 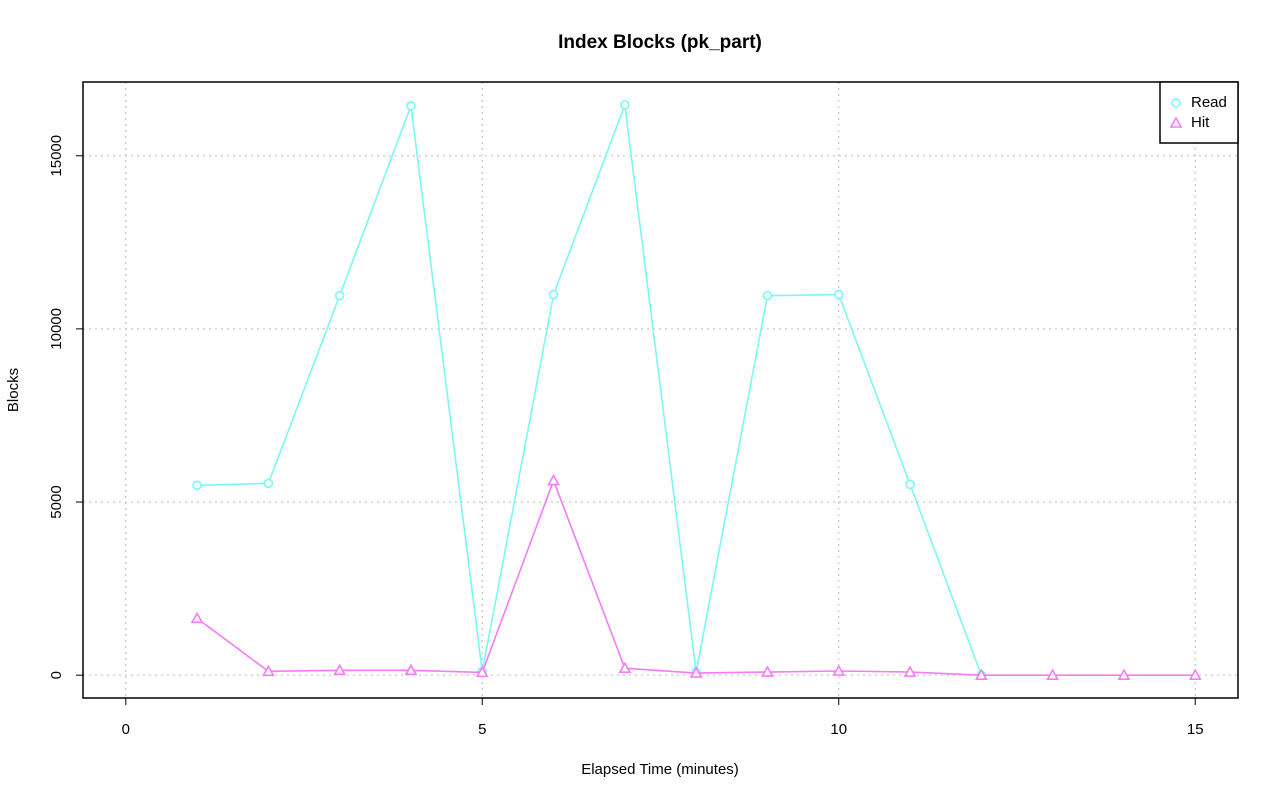 I want to click on x-axis-label: Elapsed Time (minutes), so click(x=660, y=769).